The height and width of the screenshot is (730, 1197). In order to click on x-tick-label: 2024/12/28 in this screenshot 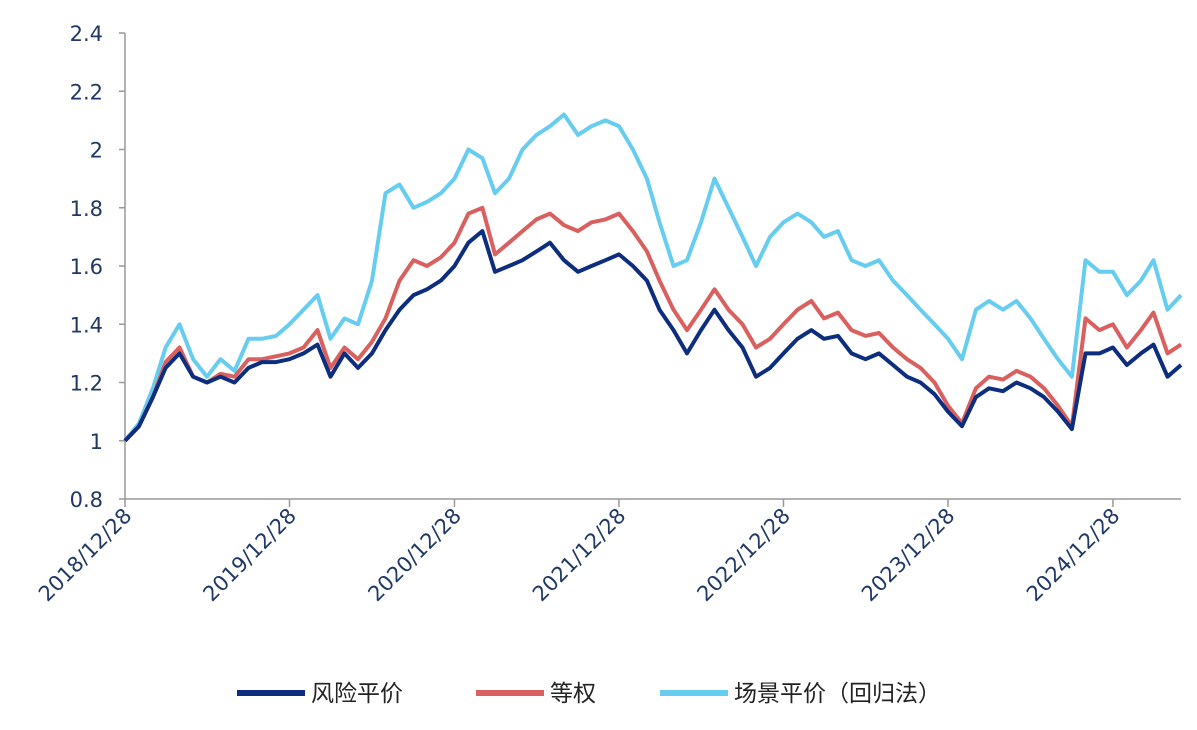, I will do `click(1073, 555)`.